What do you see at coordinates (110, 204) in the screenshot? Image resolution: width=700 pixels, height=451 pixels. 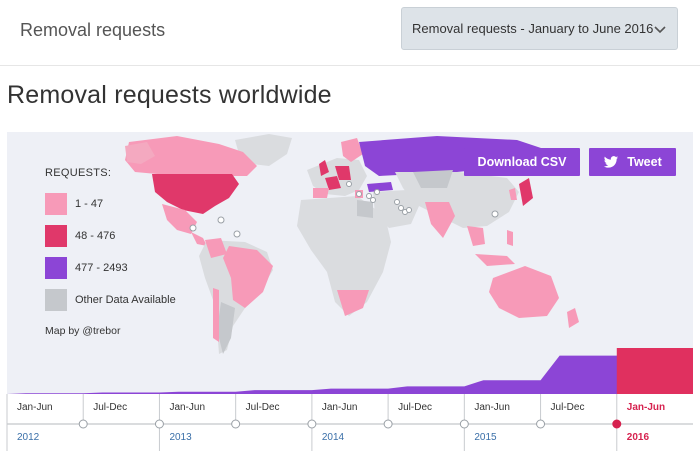 I see `legend-item: 1 - 47` at bounding box center [110, 204].